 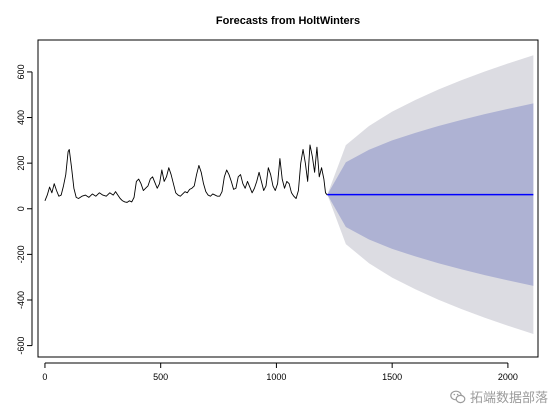 I want to click on x-axis: 0 500 1000 1500 2000, so click(x=280, y=372).